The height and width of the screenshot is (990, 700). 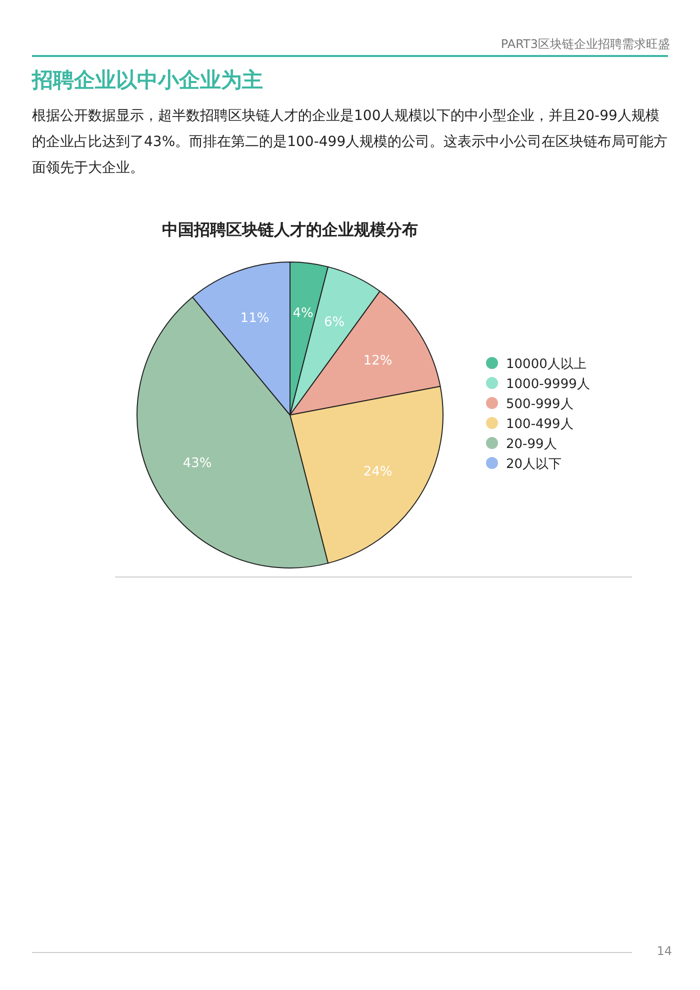 I want to click on legend-label: 500-999人, so click(x=540, y=404).